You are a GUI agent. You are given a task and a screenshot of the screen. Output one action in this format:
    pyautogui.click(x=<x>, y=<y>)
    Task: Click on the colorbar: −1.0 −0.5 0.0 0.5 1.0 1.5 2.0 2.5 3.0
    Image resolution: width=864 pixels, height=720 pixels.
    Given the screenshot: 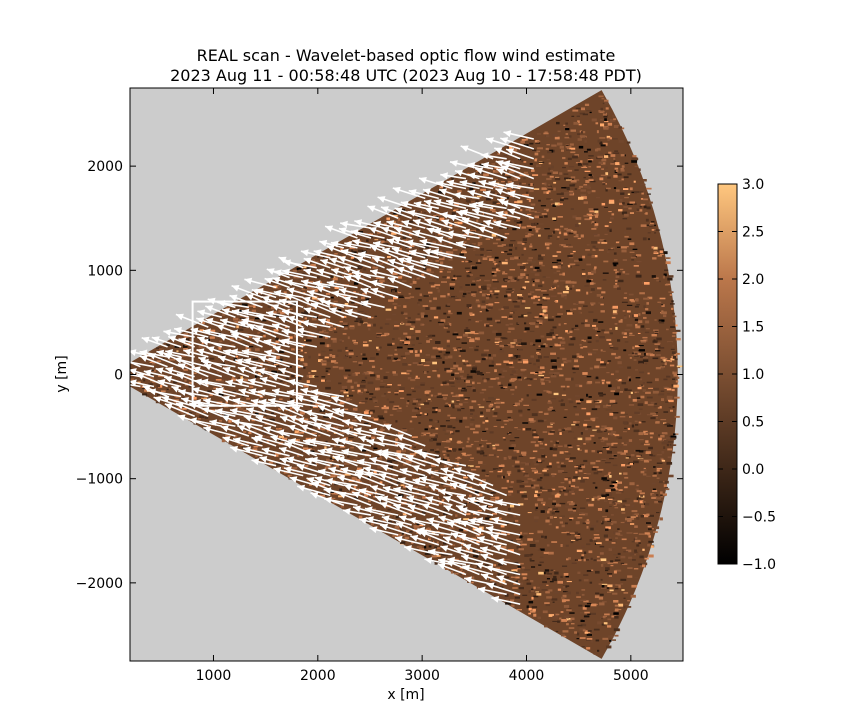 What is the action you would take?
    pyautogui.click(x=746, y=375)
    